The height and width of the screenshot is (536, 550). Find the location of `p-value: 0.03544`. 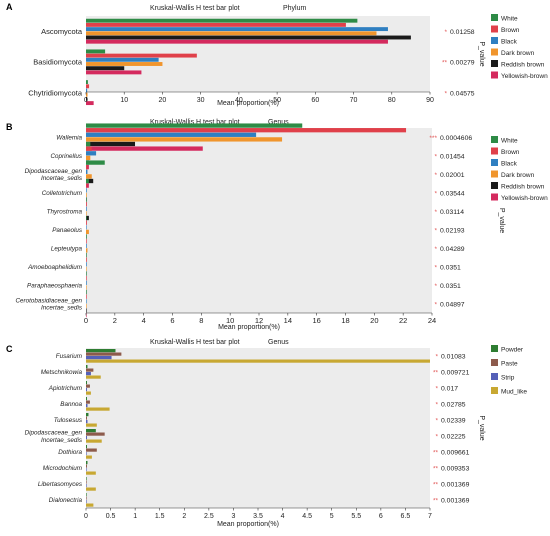

p-value: 0.03544 is located at coordinates (452, 193).